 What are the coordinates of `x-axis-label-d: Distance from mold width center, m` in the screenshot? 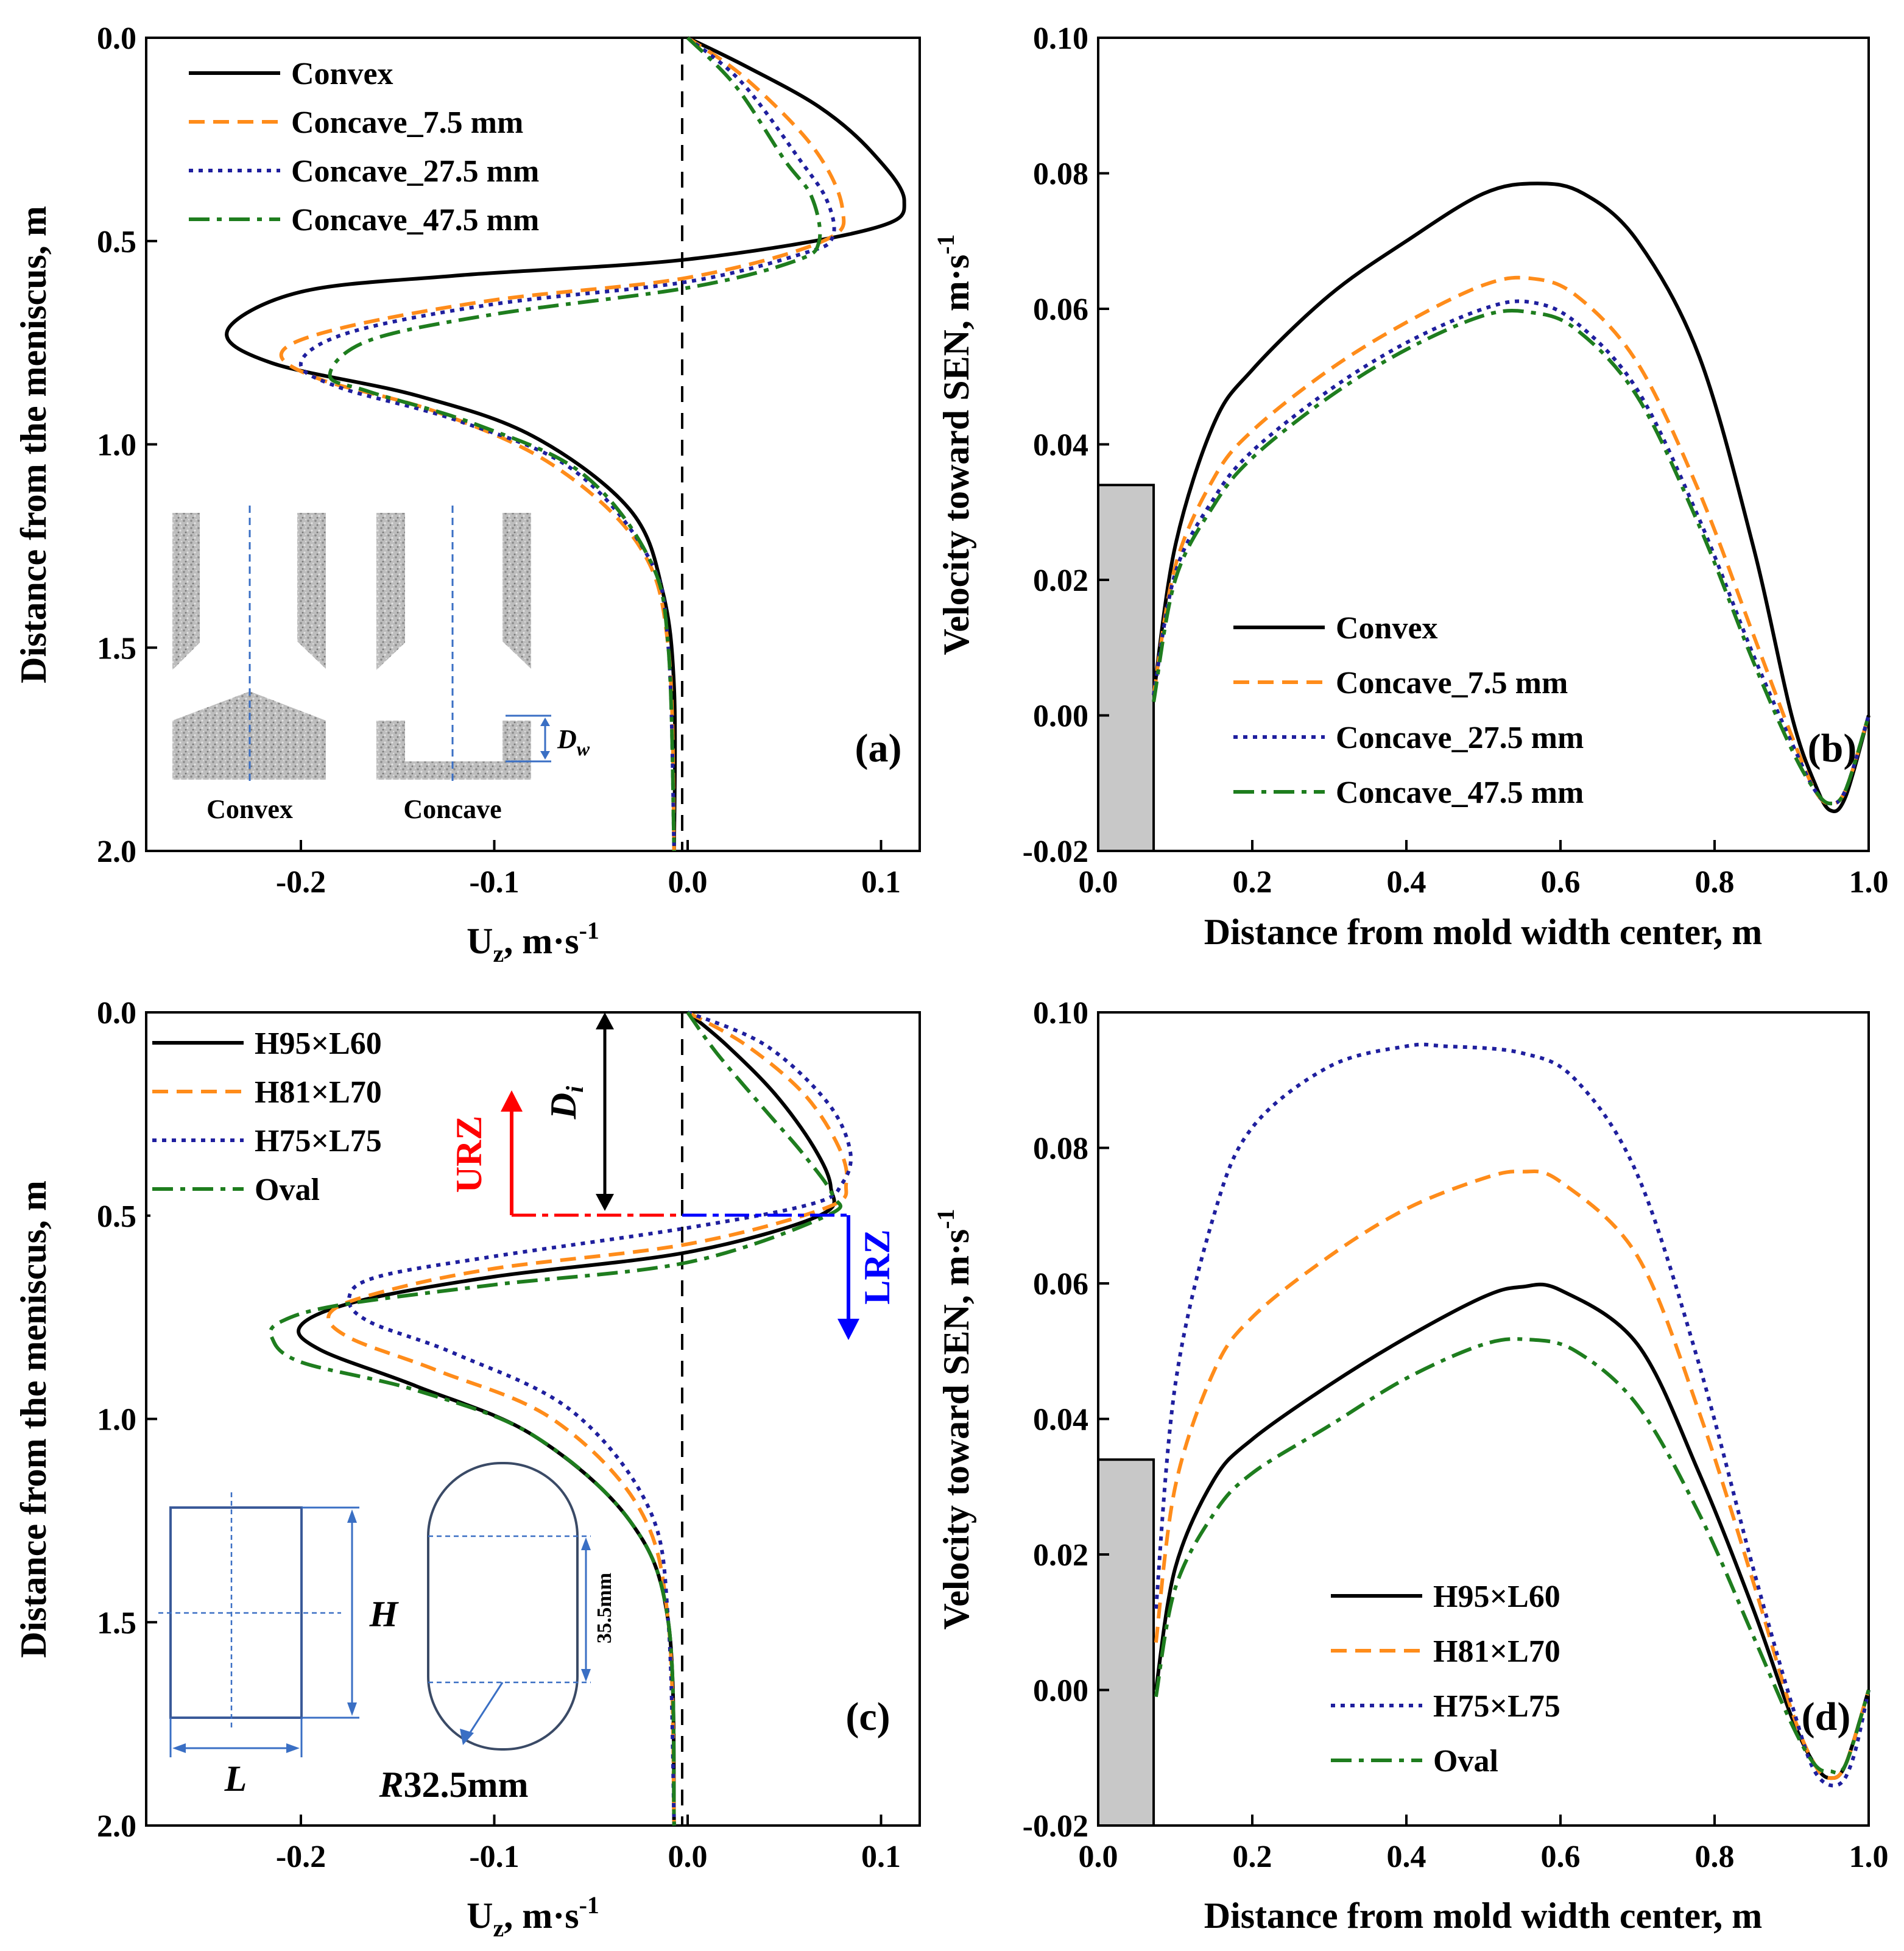 It's located at (1483, 1916).